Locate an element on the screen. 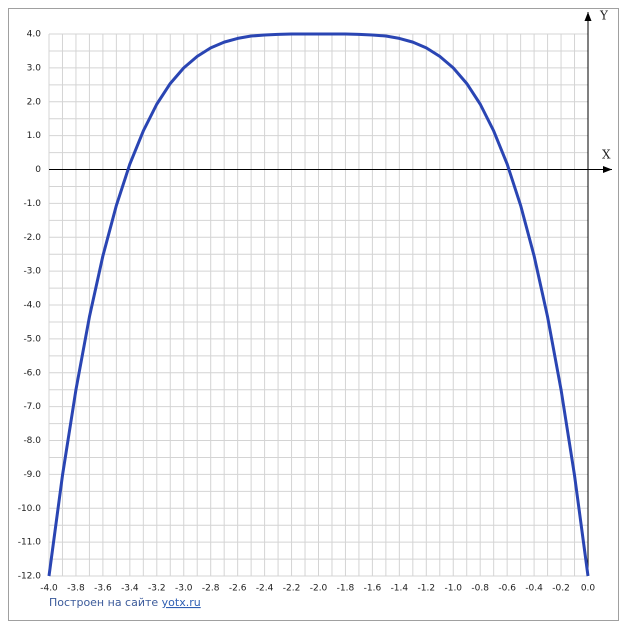 The image size is (627, 634). y-tick-label: -8.0 is located at coordinates (32, 441).